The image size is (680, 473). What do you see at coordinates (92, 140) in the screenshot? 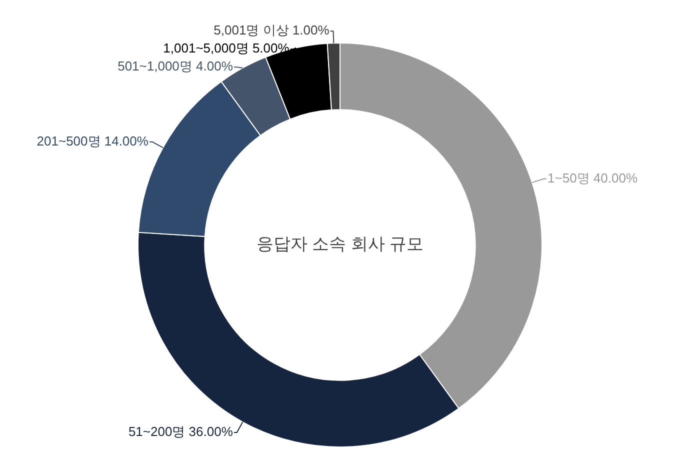
I see `slice-label: 201~500명 14.00%` at bounding box center [92, 140].